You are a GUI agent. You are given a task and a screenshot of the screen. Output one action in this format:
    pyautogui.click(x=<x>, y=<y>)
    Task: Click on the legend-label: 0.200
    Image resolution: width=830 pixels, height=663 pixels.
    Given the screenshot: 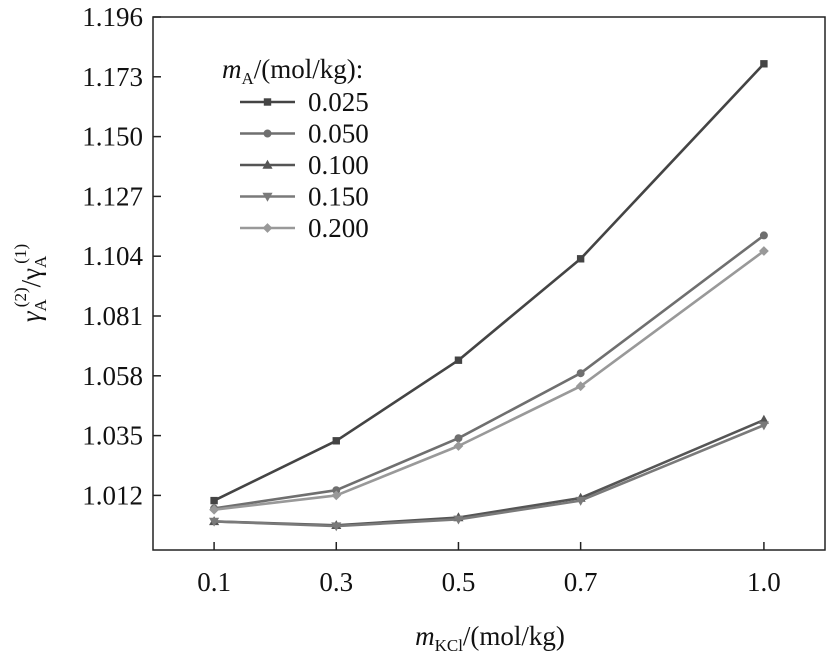 What is the action you would take?
    pyautogui.click(x=338, y=228)
    